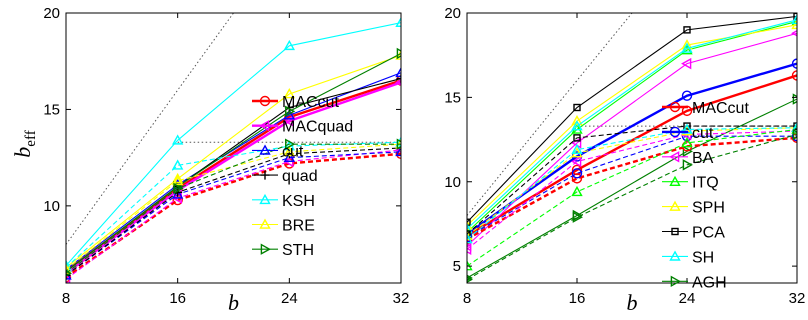 Image resolution: width=808 pixels, height=320 pixels. What do you see at coordinates (278, 151) in the screenshot?
I see `legend-item-cut: cut` at bounding box center [278, 151].